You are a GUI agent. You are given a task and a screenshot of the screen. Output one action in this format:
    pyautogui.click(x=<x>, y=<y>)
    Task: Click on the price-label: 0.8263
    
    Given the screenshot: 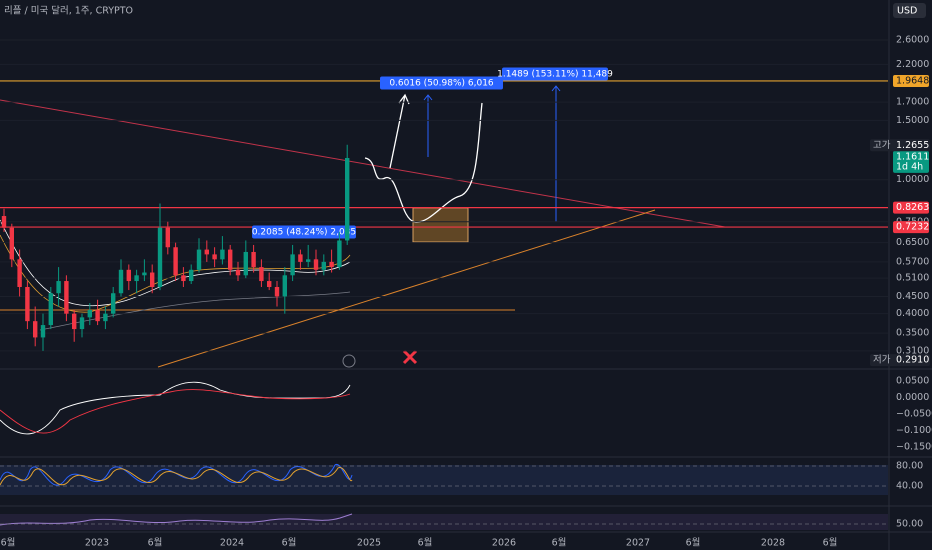 What is the action you would take?
    pyautogui.click(x=912, y=207)
    